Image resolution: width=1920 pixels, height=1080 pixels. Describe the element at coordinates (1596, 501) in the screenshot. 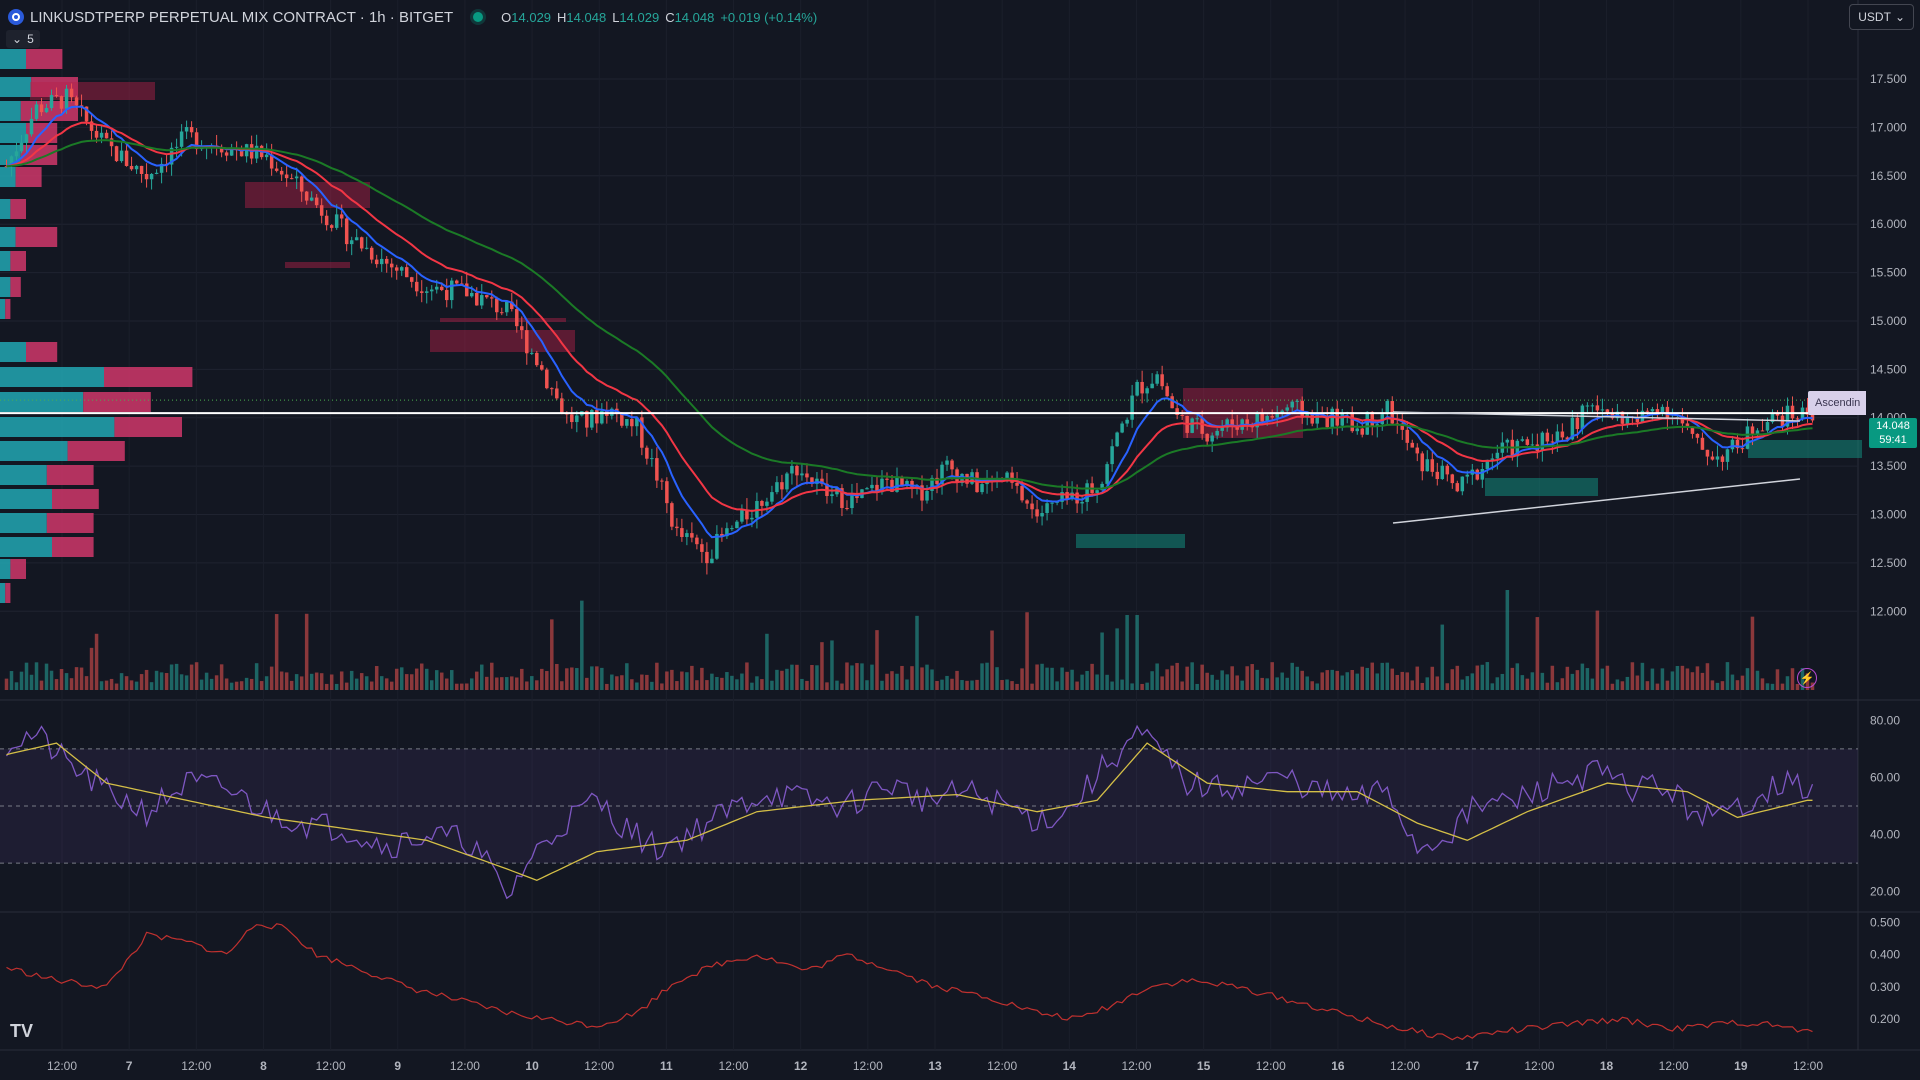

I see `triangle-lower-line` at that location.